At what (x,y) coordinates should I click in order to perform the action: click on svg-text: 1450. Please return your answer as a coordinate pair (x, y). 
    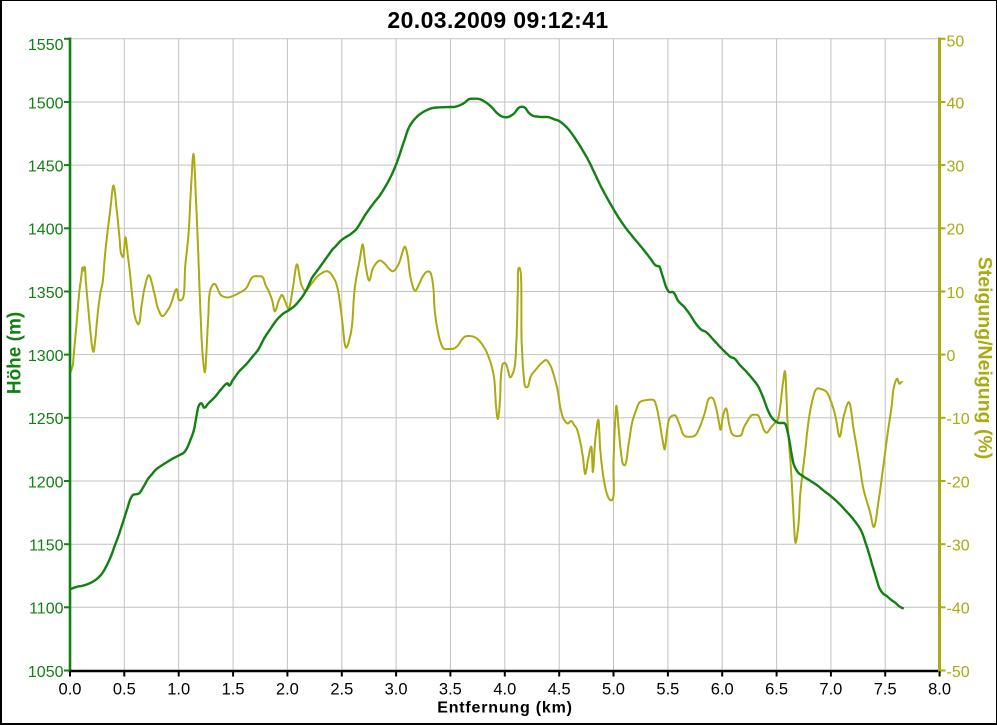
    Looking at the image, I should click on (46, 166).